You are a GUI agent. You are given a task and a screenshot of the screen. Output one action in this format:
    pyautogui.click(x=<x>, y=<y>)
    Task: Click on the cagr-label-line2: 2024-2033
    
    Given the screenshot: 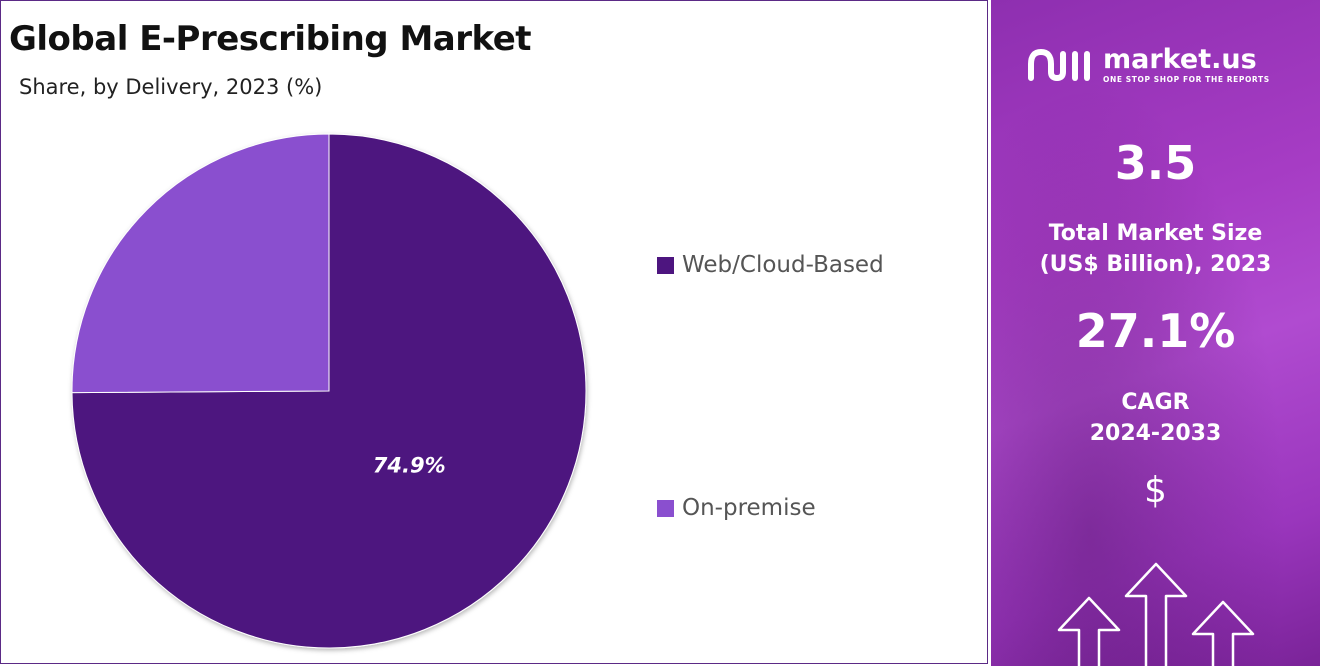 What is the action you would take?
    pyautogui.click(x=1155, y=433)
    